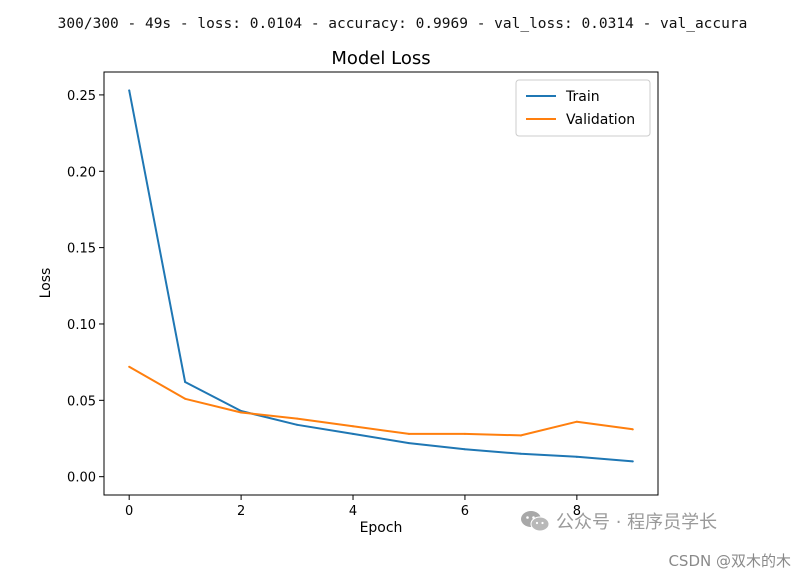 The height and width of the screenshot is (579, 805). What do you see at coordinates (380, 401) in the screenshot?
I see `series-line-validation` at bounding box center [380, 401].